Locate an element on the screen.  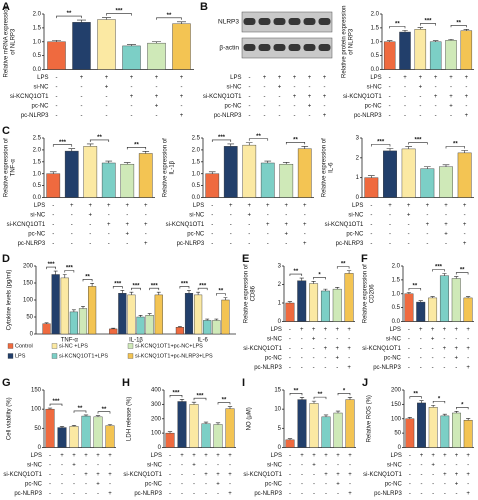
y-tick-label: 0.5 is located at coordinates (37, 56).